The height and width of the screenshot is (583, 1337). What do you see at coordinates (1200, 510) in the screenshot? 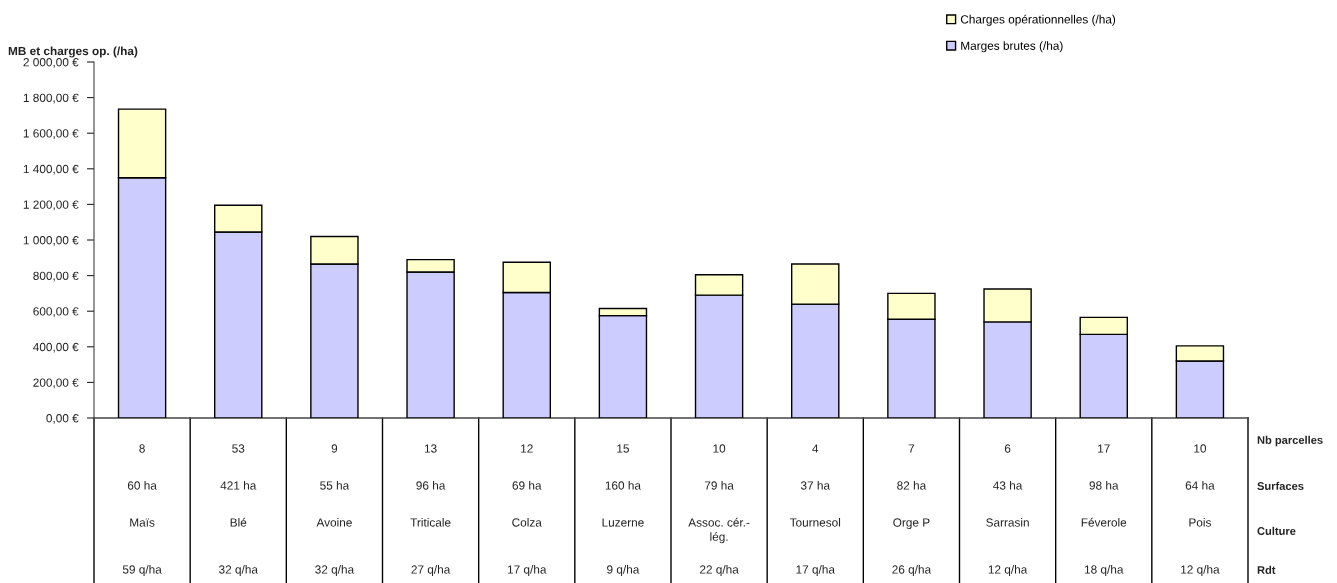
I see `category-label: 10 64 ha Pois 12 q/ha` at bounding box center [1200, 510].